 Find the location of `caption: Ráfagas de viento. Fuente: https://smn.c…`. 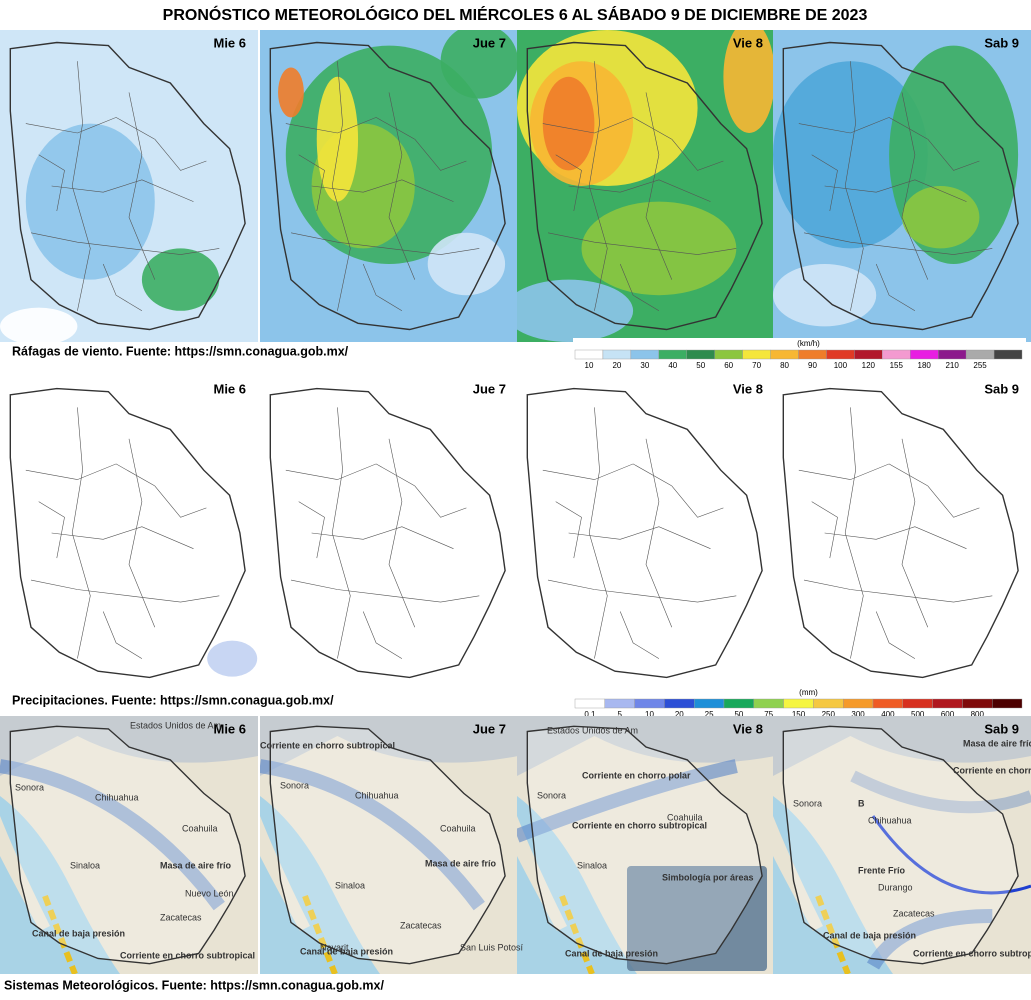

caption: Ráfagas de viento. Fuente: https://smn.c… is located at coordinates (180, 351).